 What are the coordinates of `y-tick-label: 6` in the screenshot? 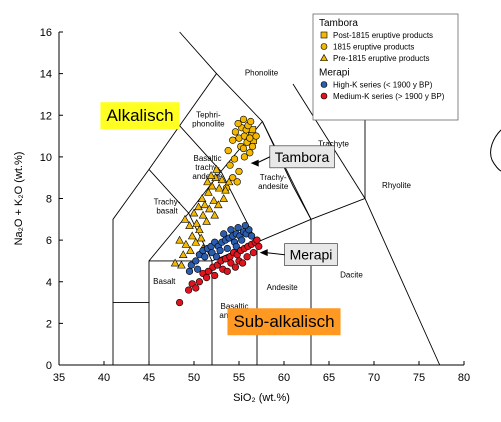 It's located at (49, 241).